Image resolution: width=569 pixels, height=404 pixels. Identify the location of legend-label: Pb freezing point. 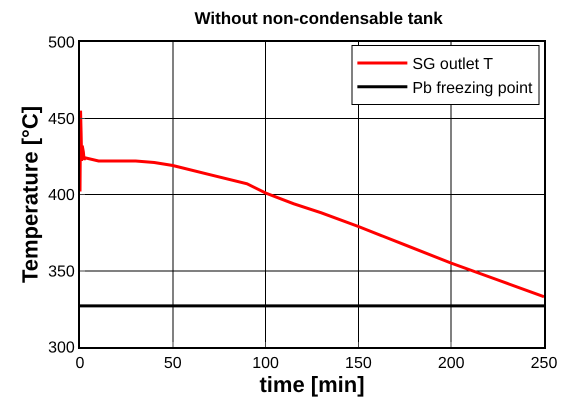
(472, 88).